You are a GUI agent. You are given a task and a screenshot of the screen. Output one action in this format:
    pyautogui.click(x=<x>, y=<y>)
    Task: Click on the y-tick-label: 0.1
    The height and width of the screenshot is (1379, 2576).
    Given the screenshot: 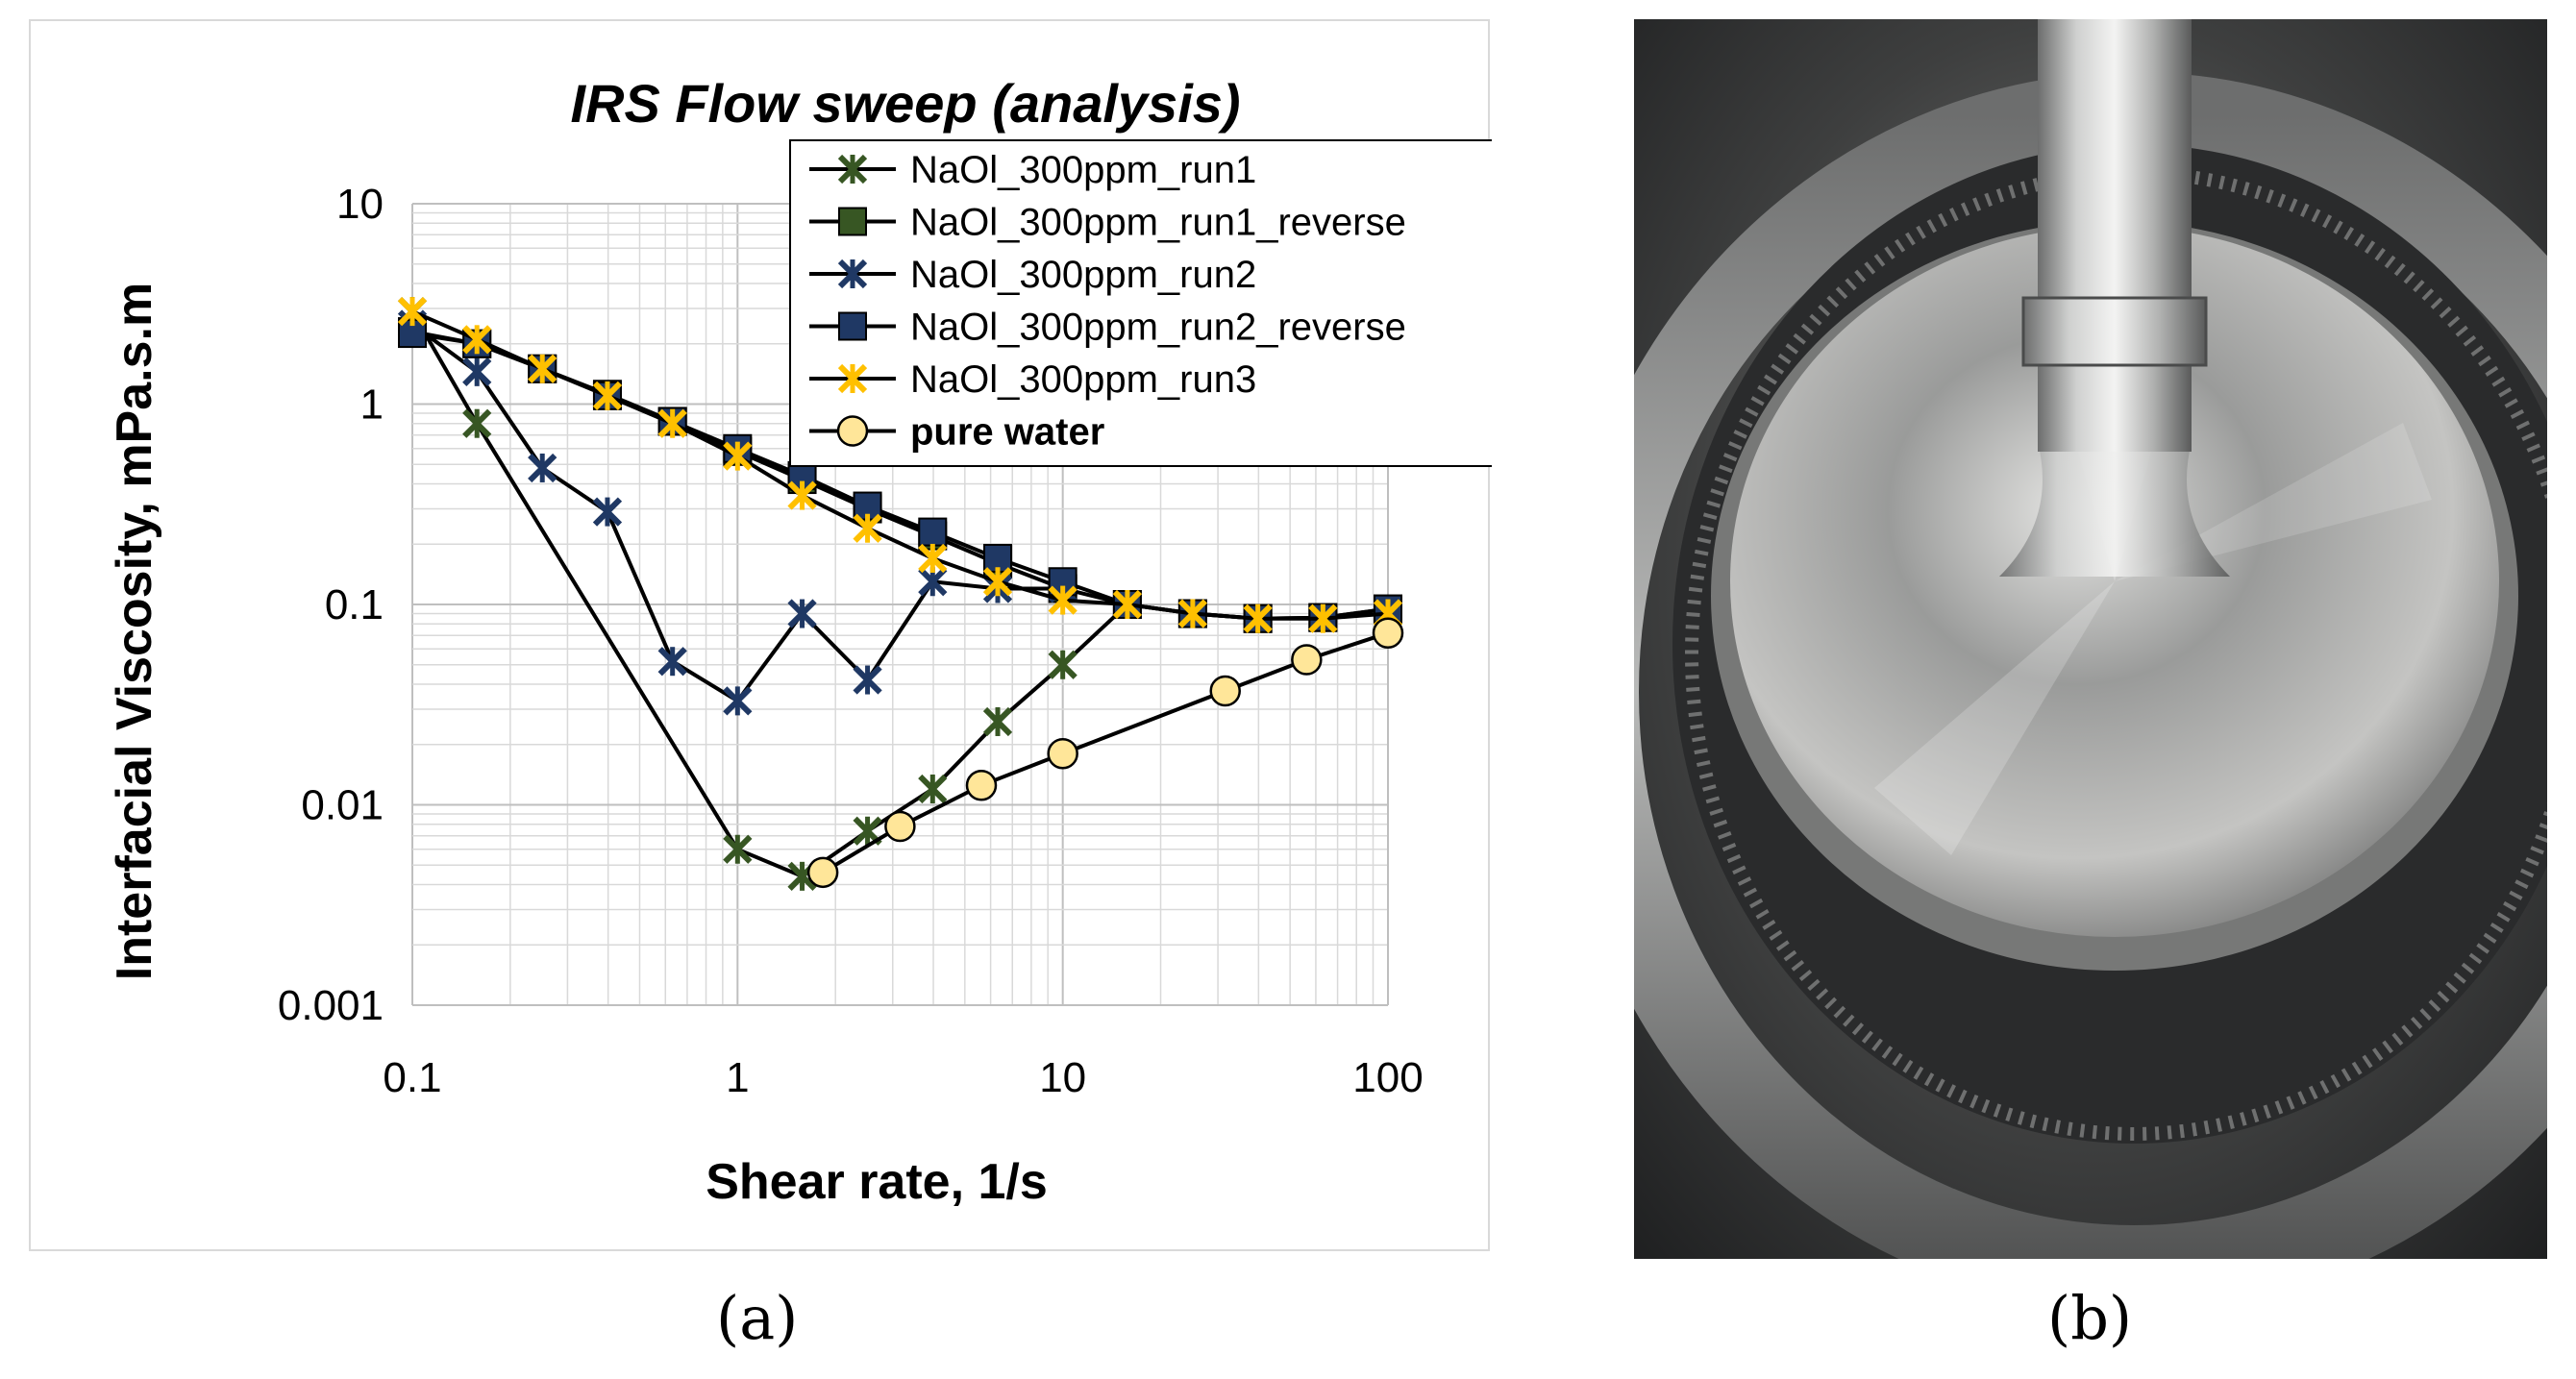 What is the action you would take?
    pyautogui.click(x=354, y=604)
    